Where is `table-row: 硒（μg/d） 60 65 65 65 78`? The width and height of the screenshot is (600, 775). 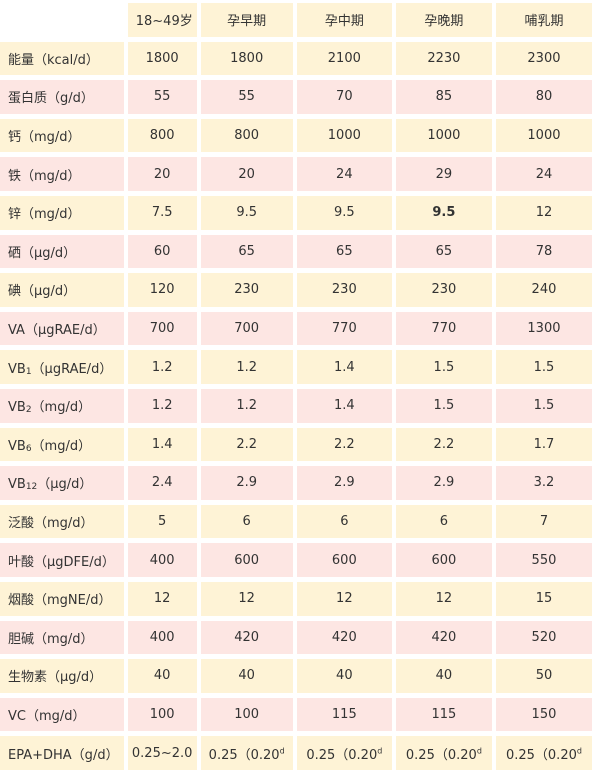
table-row: 硒（μg/d） 60 65 65 65 78 is located at coordinates (296, 251).